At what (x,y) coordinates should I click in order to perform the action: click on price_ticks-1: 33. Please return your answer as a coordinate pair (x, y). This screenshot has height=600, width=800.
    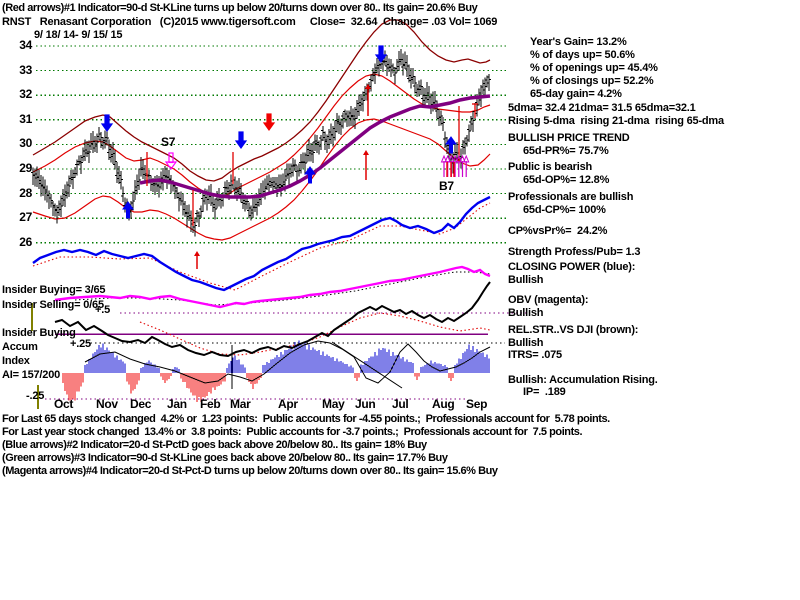
    Looking at the image, I should click on (25, 70).